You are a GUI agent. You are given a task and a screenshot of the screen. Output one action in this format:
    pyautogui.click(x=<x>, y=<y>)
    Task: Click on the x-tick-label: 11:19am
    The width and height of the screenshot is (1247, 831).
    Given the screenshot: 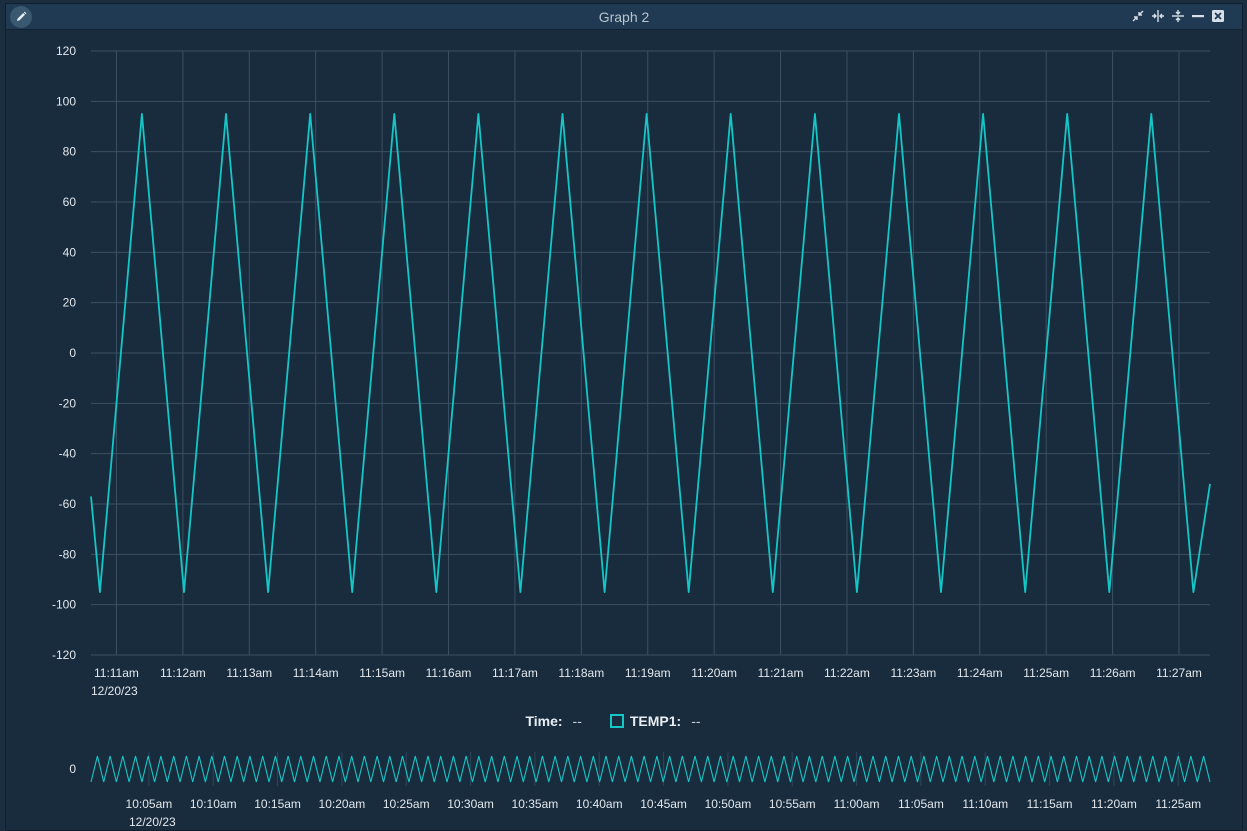 What is the action you would take?
    pyautogui.click(x=648, y=673)
    